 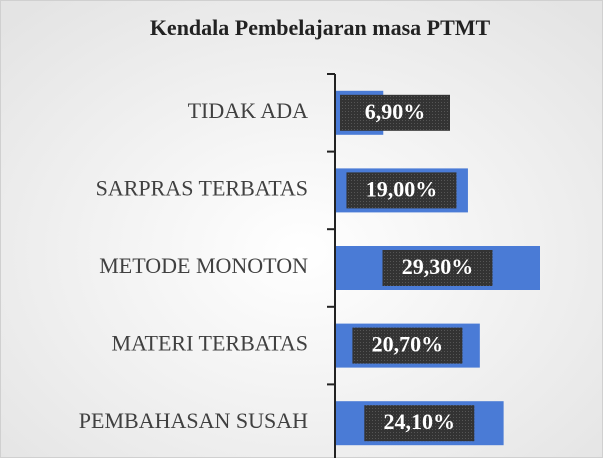 What do you see at coordinates (320, 27) in the screenshot?
I see `chart-title: Kendala Pembelajaran masa PTMT` at bounding box center [320, 27].